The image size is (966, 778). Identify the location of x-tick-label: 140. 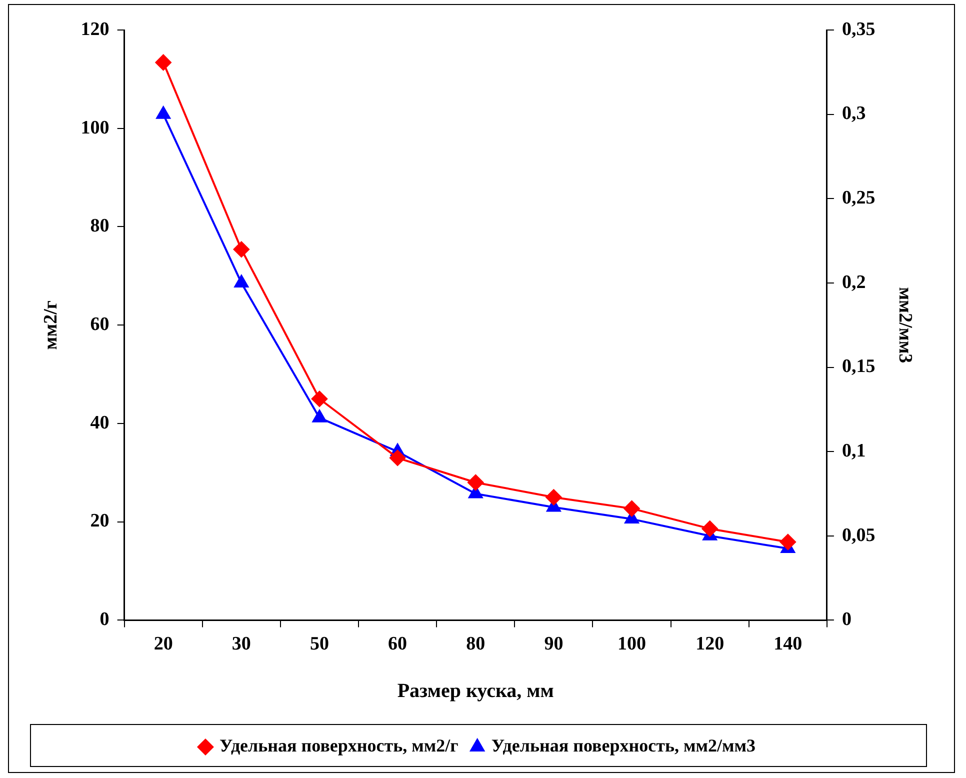
(788, 644).